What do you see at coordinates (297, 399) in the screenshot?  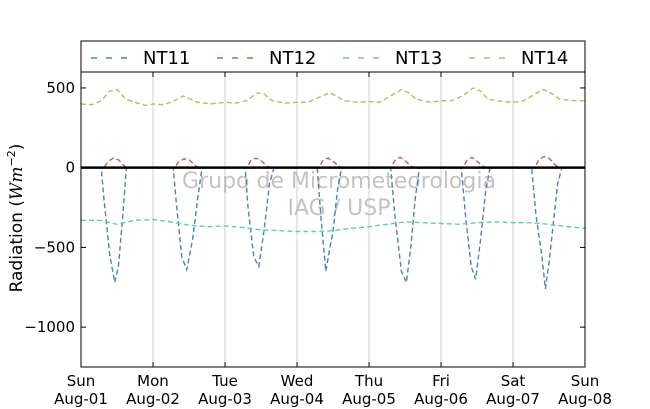 I see `x-tick-label-date: Aug-04` at bounding box center [297, 399].